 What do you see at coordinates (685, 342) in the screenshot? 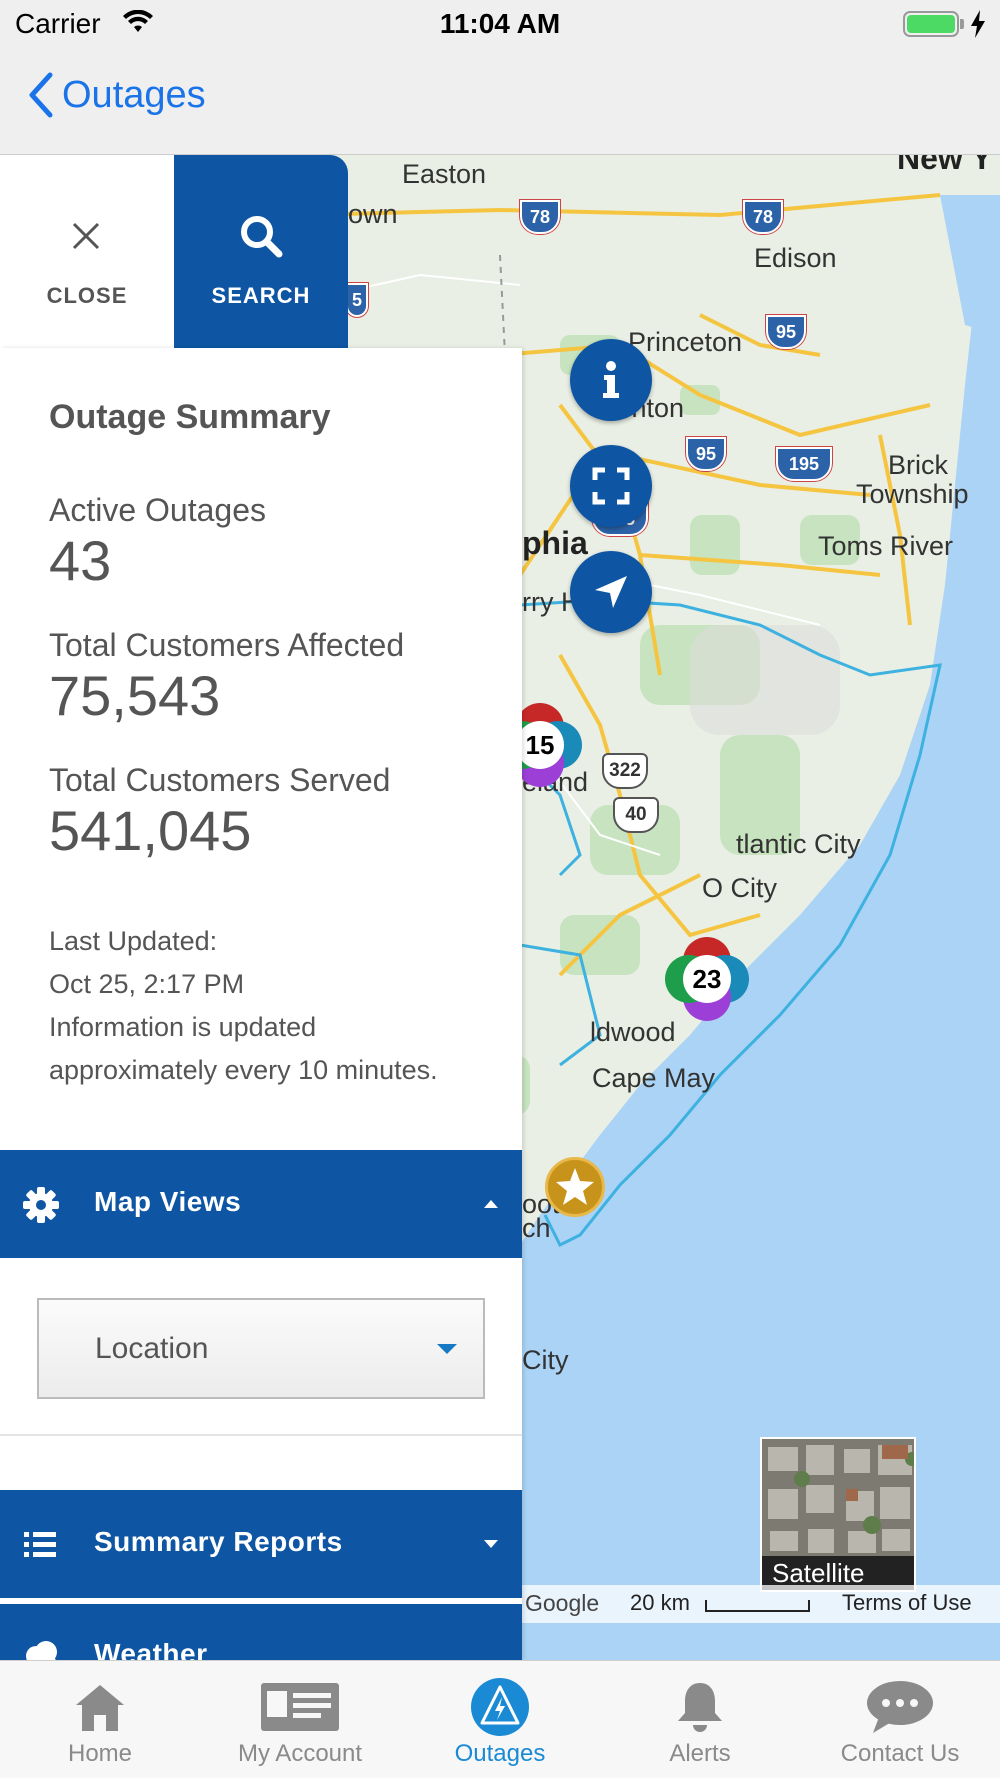
I see `map-label-princeton: Princeton` at bounding box center [685, 342].